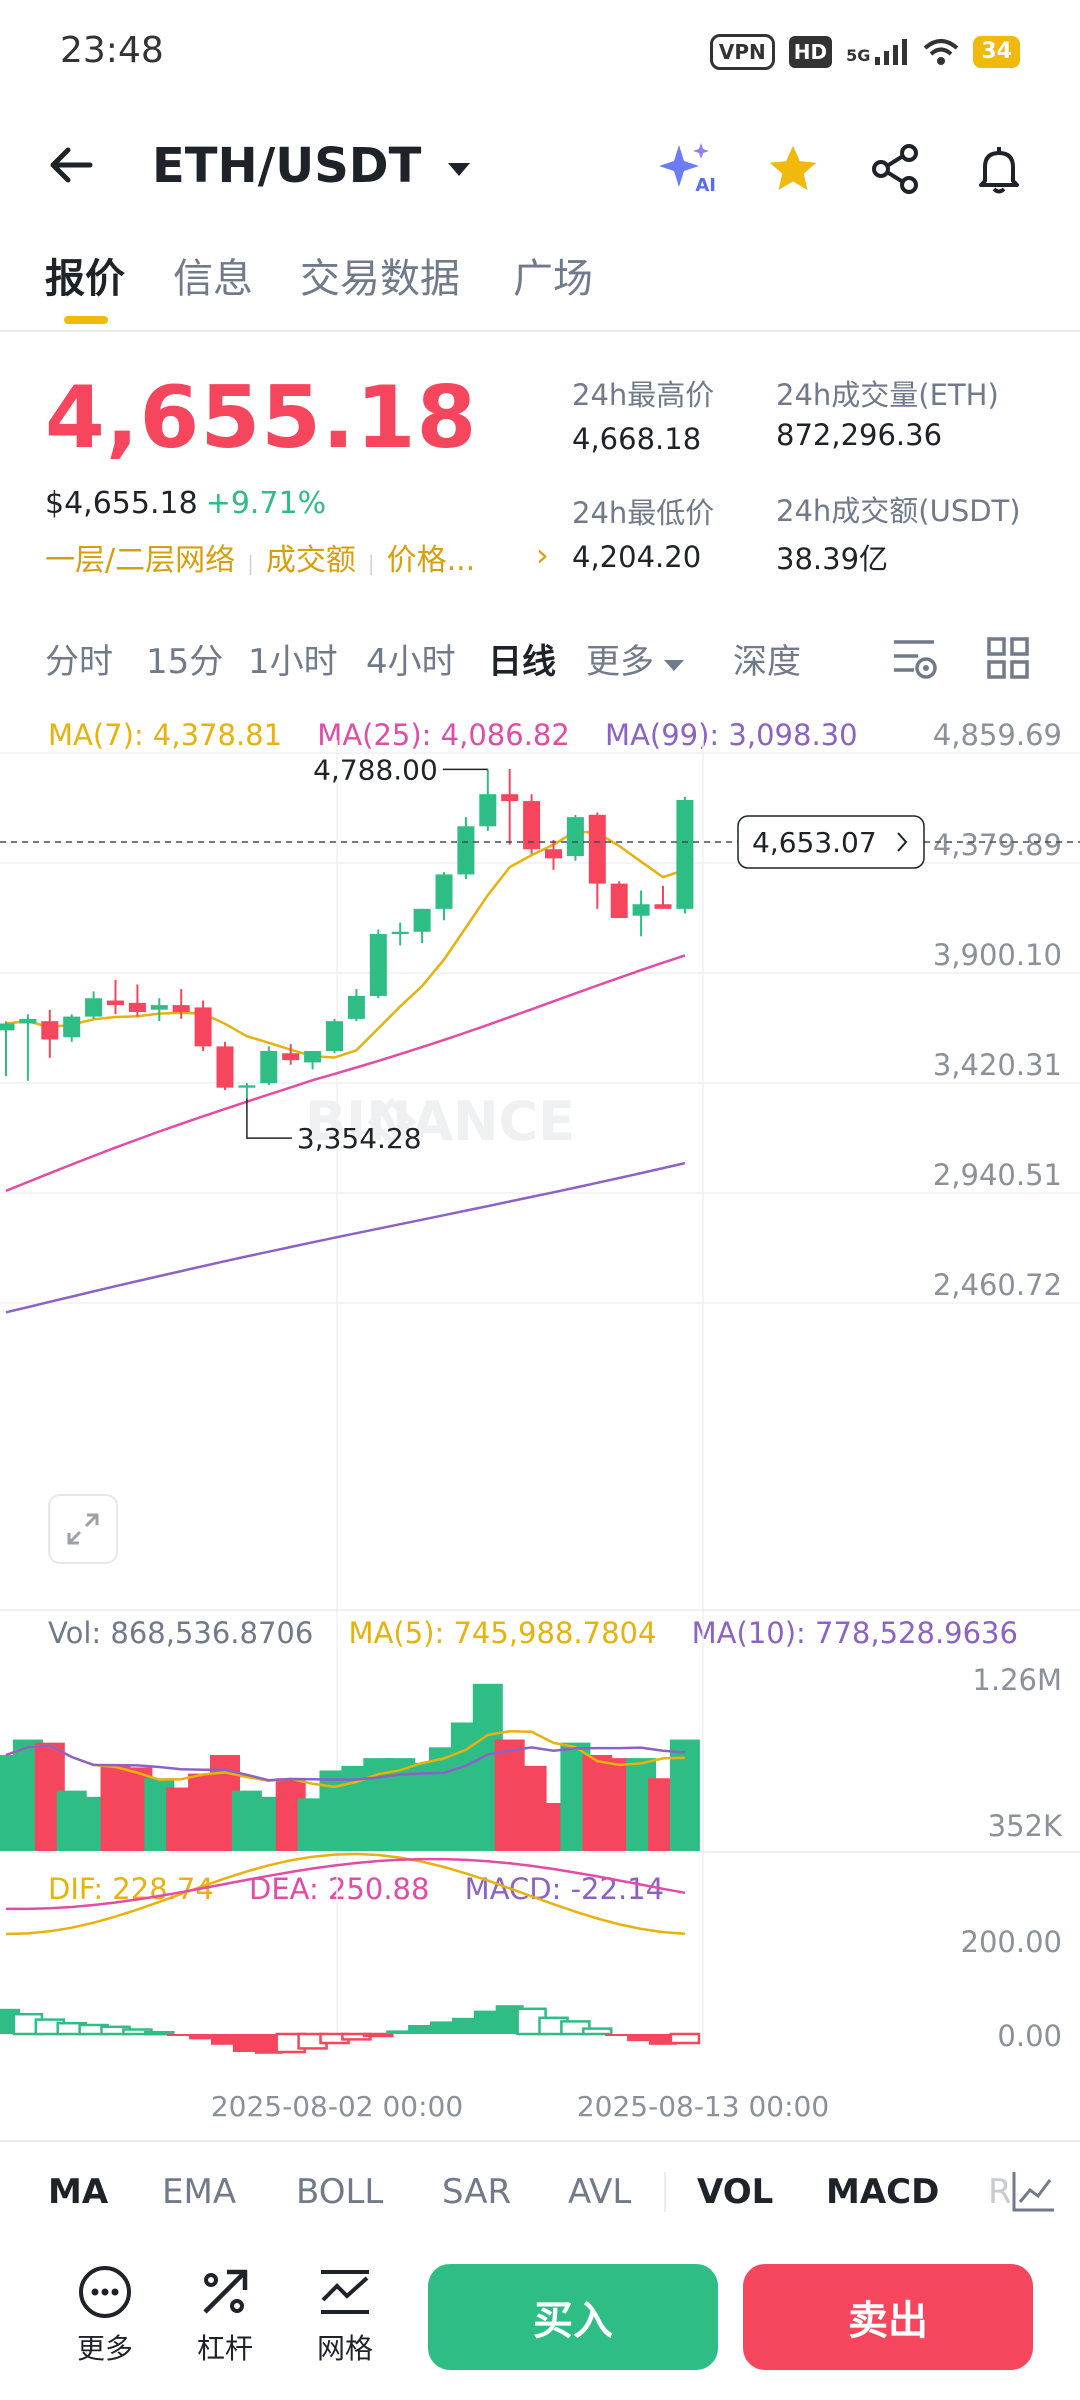 The height and width of the screenshot is (2400, 1080). Describe the element at coordinates (999, 169) in the screenshot. I see `bell-icon` at that location.